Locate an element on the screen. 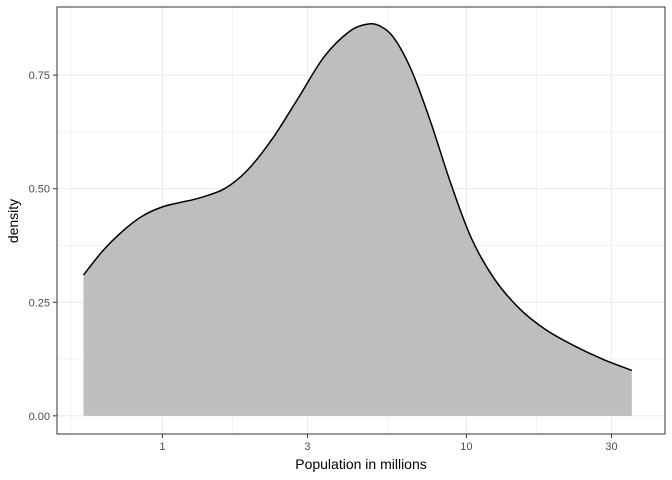 The width and height of the screenshot is (672, 480). y-tick-label: 0.75 is located at coordinates (39, 76).